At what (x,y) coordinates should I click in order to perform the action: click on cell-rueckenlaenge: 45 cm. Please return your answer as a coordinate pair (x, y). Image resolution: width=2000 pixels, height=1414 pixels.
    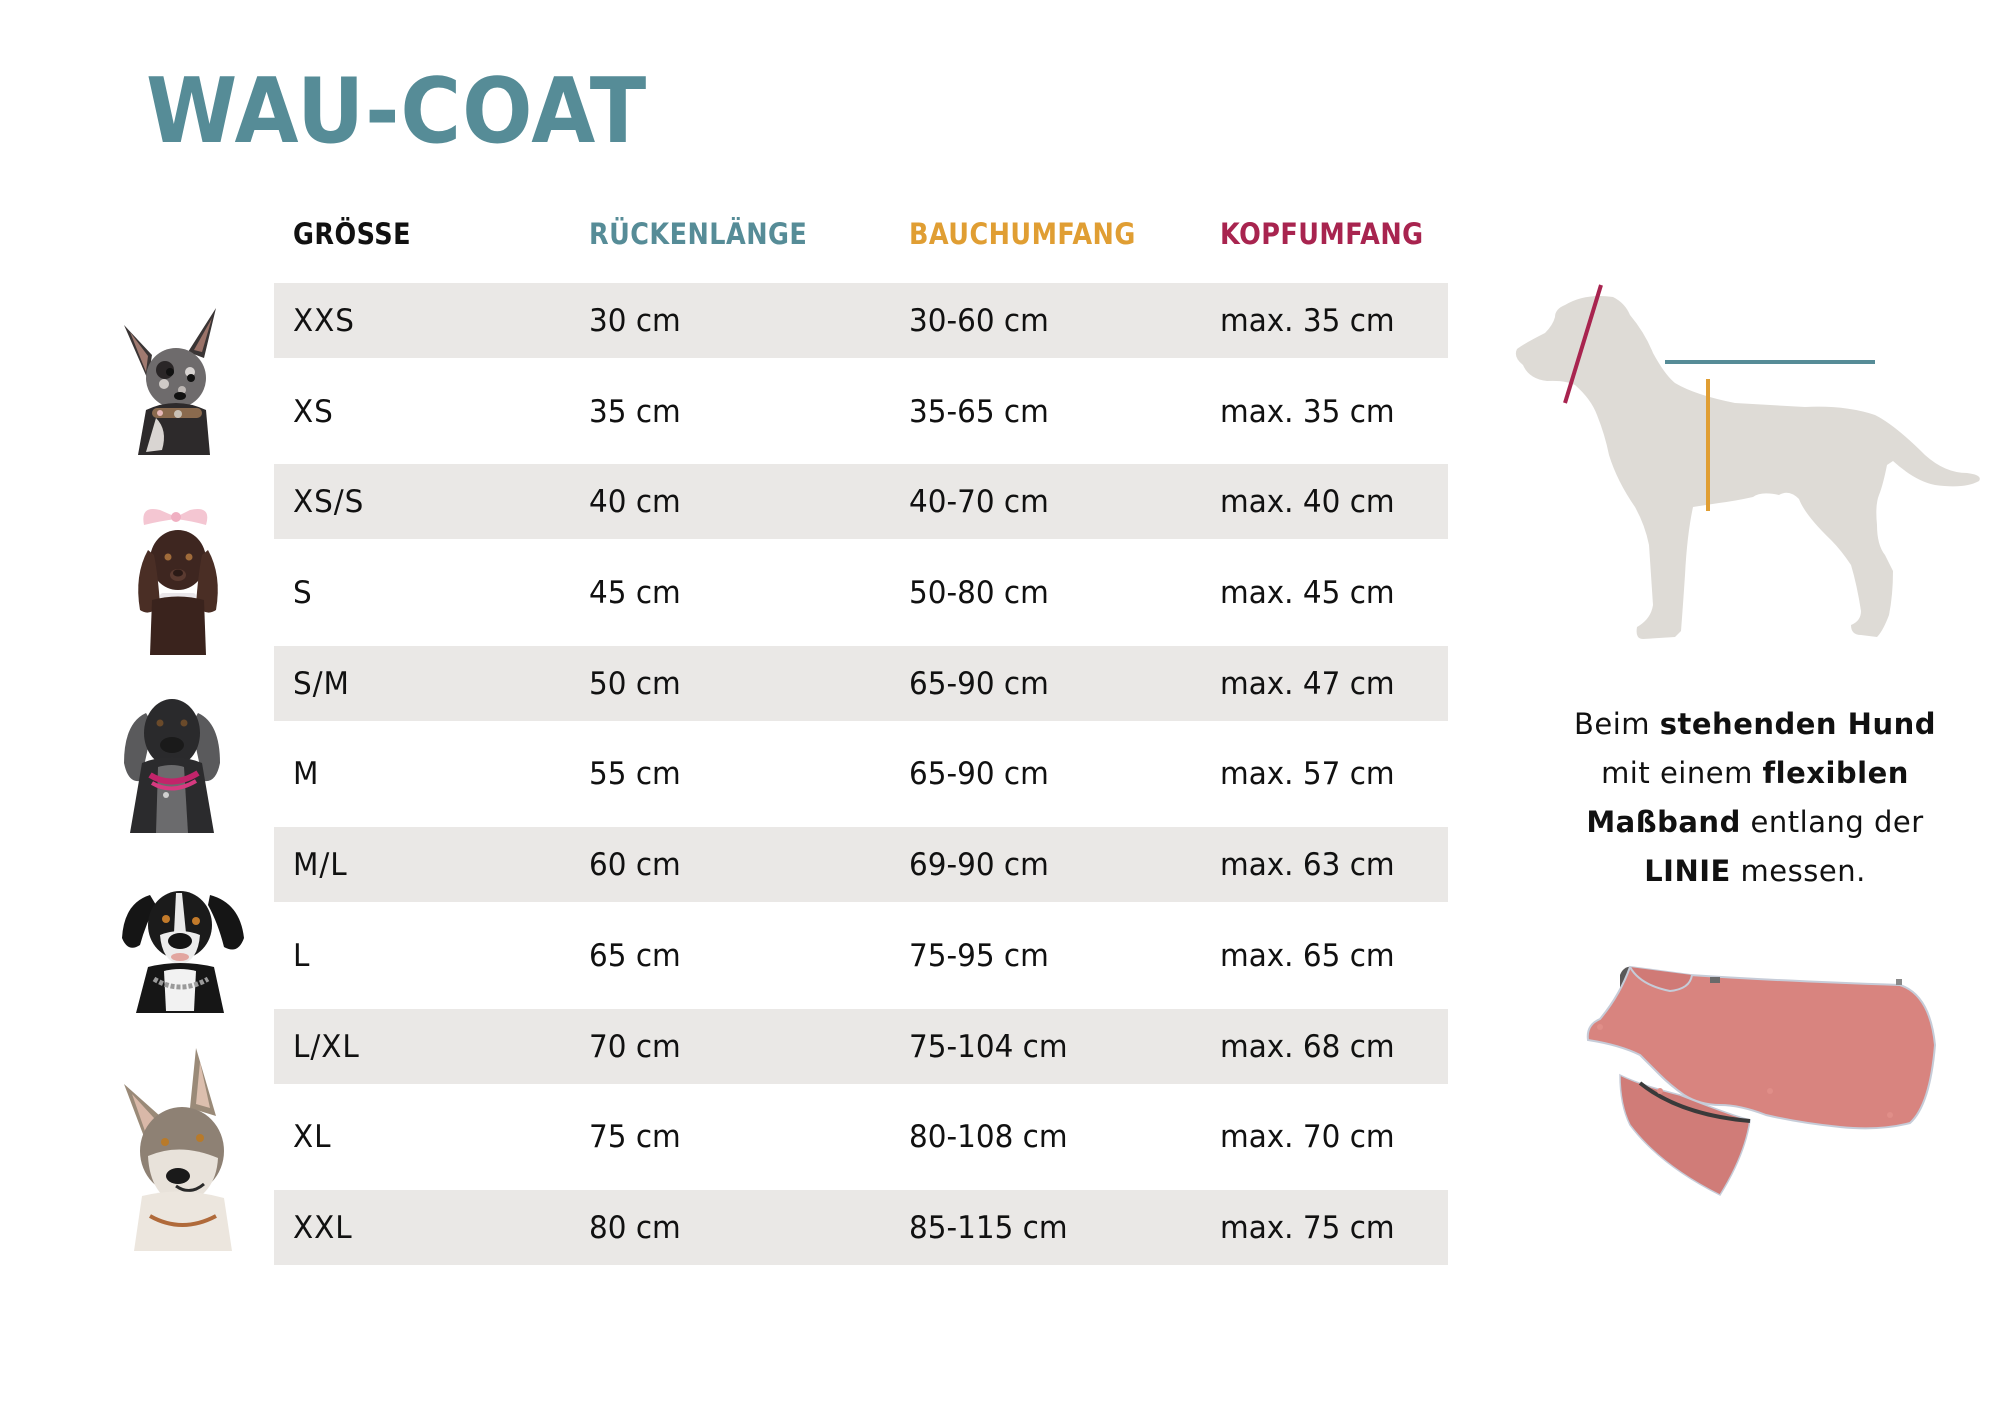
    Looking at the image, I should click on (635, 593).